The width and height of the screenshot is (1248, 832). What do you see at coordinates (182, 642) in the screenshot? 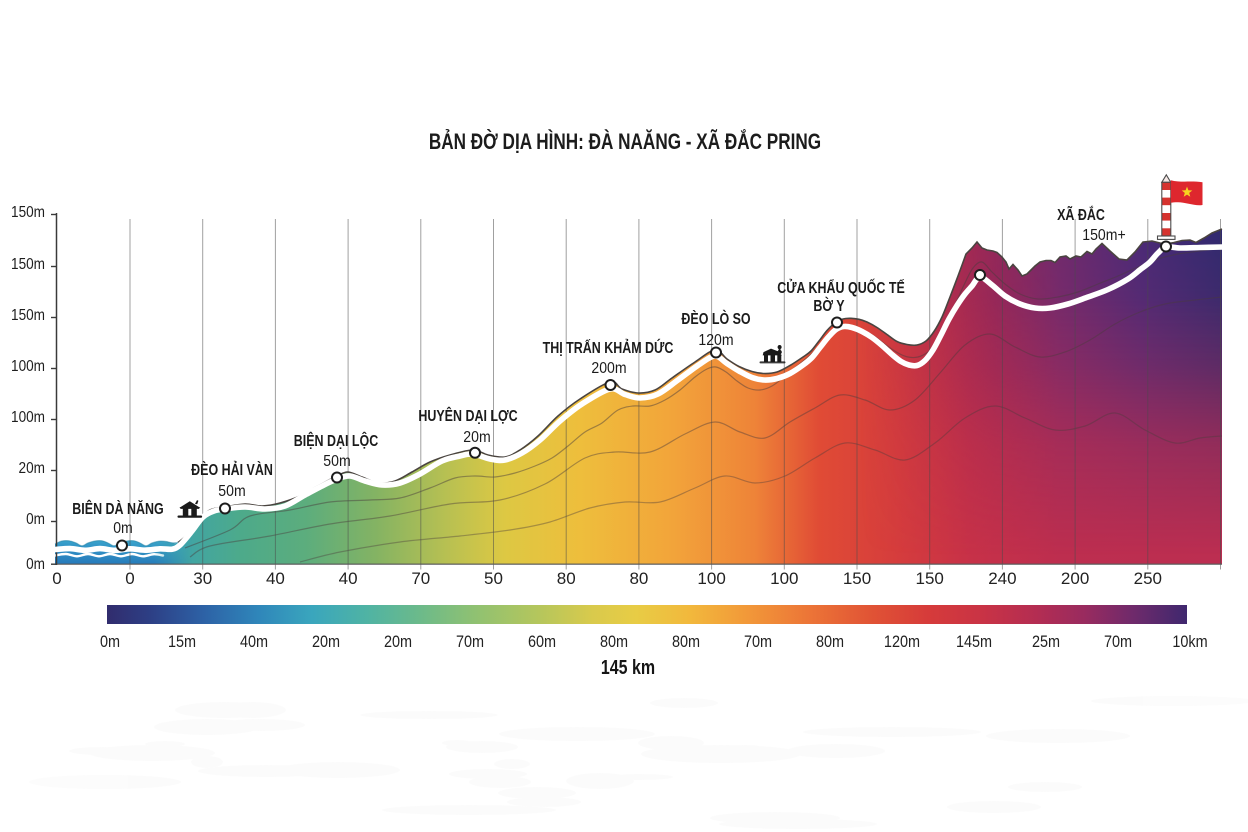
I see `svg-text: 15m` at bounding box center [182, 642].